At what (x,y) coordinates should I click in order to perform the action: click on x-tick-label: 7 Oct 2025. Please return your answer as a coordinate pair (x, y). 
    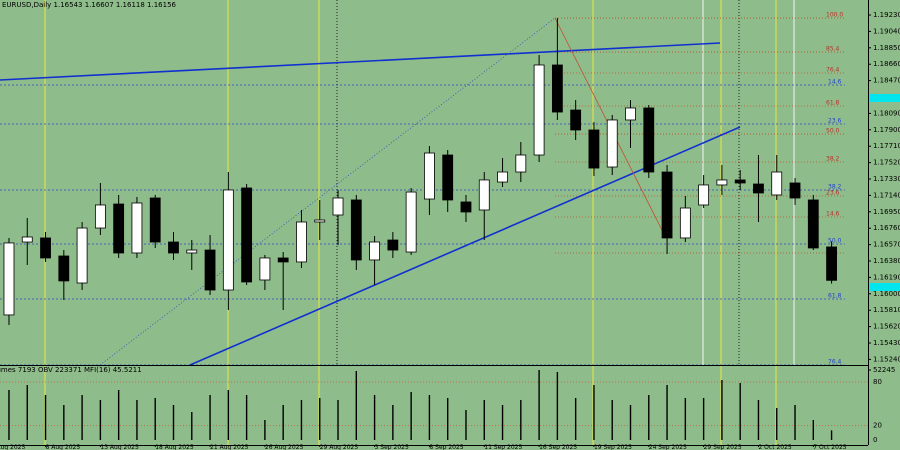
    Looking at the image, I should click on (829, 447).